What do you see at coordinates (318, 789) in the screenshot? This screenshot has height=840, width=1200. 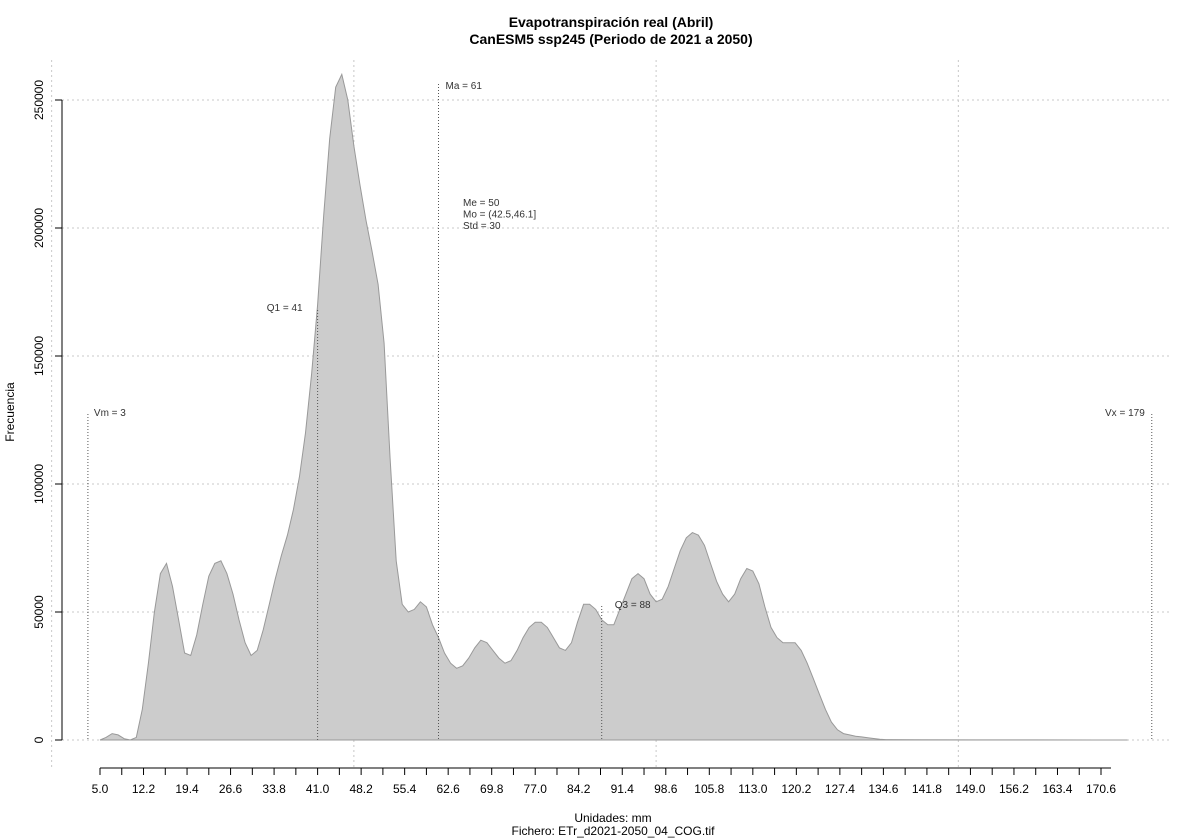 I see `x-tick-label: 41.0` at bounding box center [318, 789].